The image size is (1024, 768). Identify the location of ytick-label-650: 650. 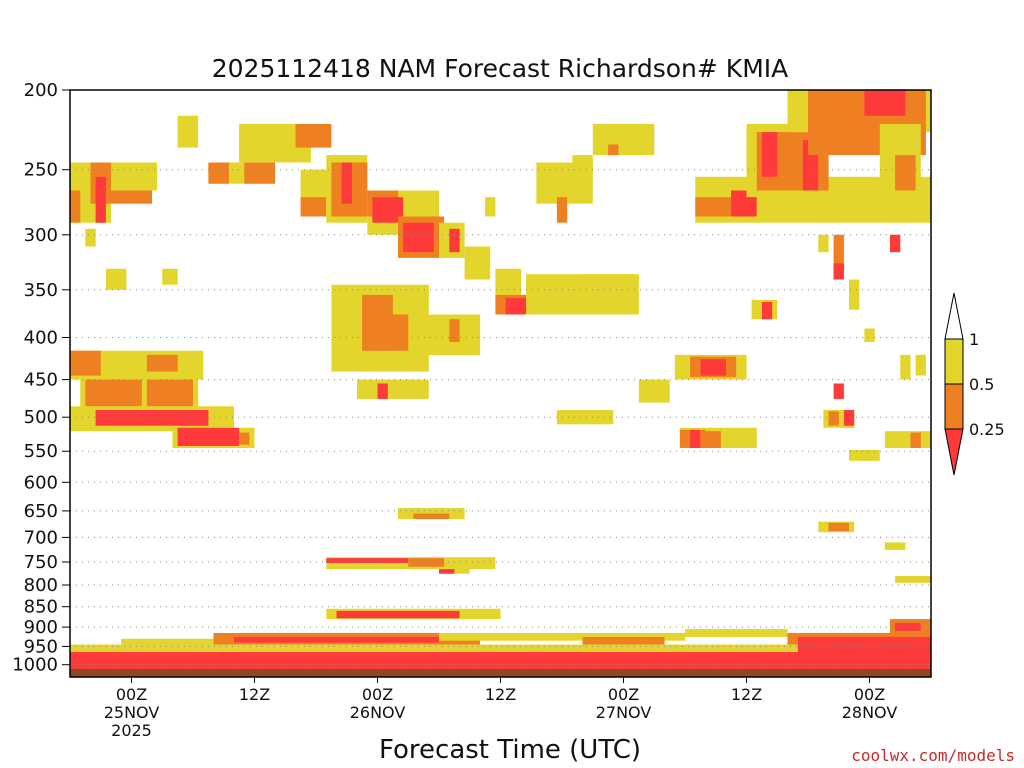
(41, 511).